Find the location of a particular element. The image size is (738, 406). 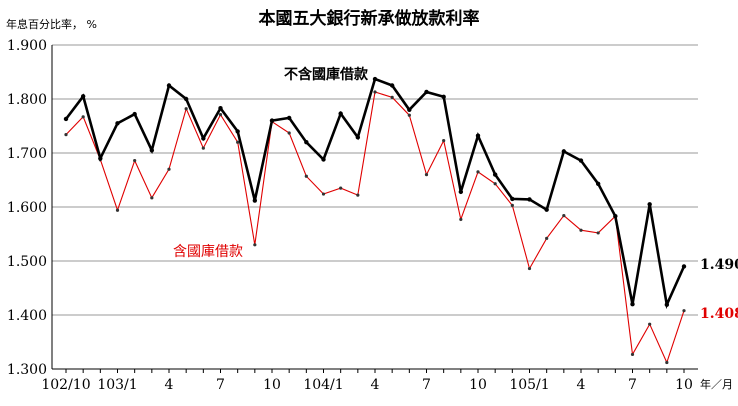

series-label-excl-treasury: 不含國庫借款 is located at coordinates (326, 74).